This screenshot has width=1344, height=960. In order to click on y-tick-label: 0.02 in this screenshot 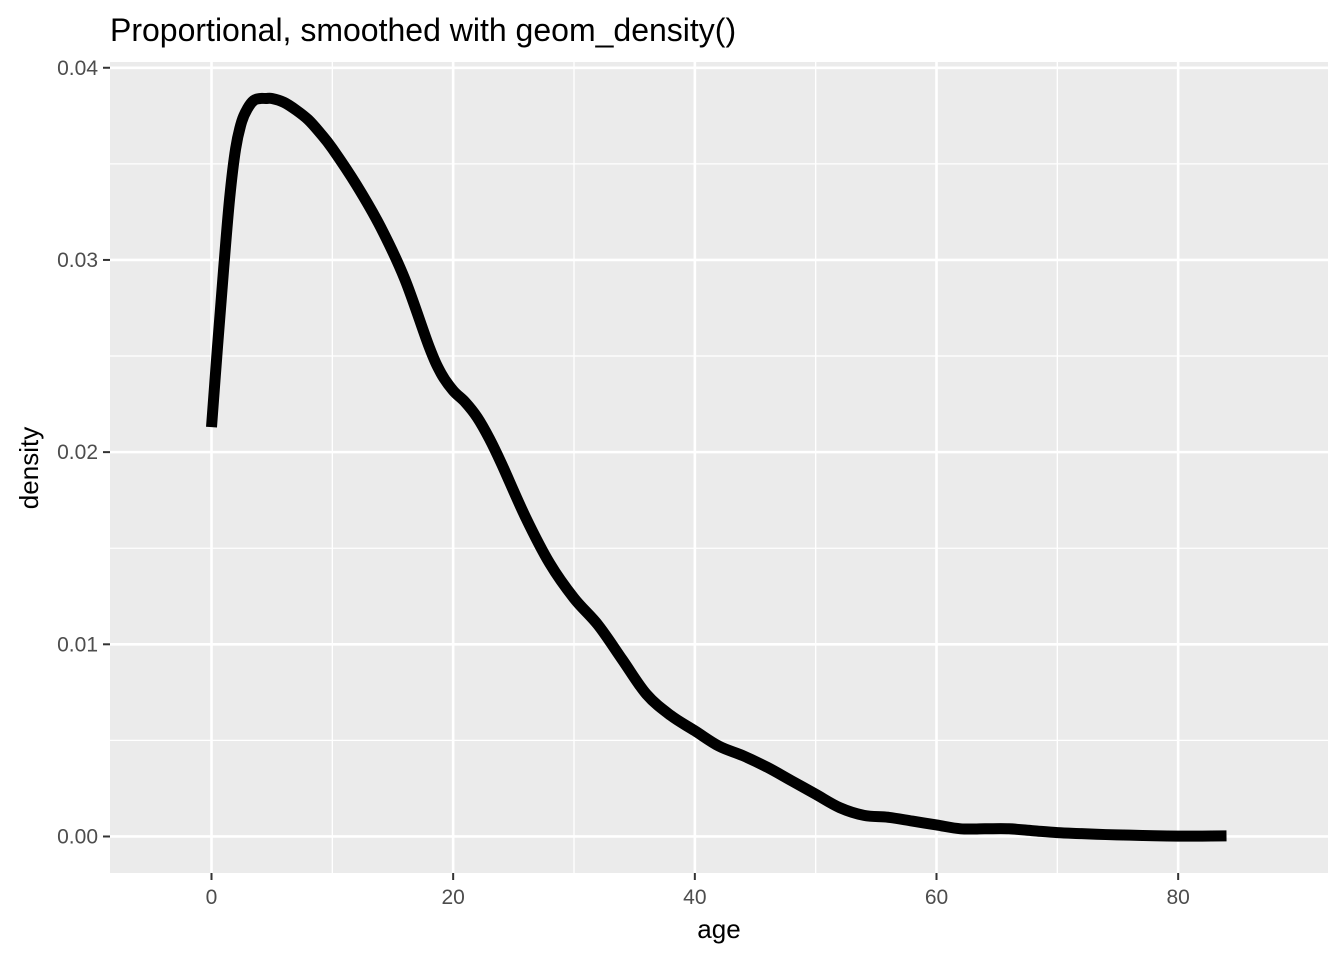, I will do `click(77, 452)`.